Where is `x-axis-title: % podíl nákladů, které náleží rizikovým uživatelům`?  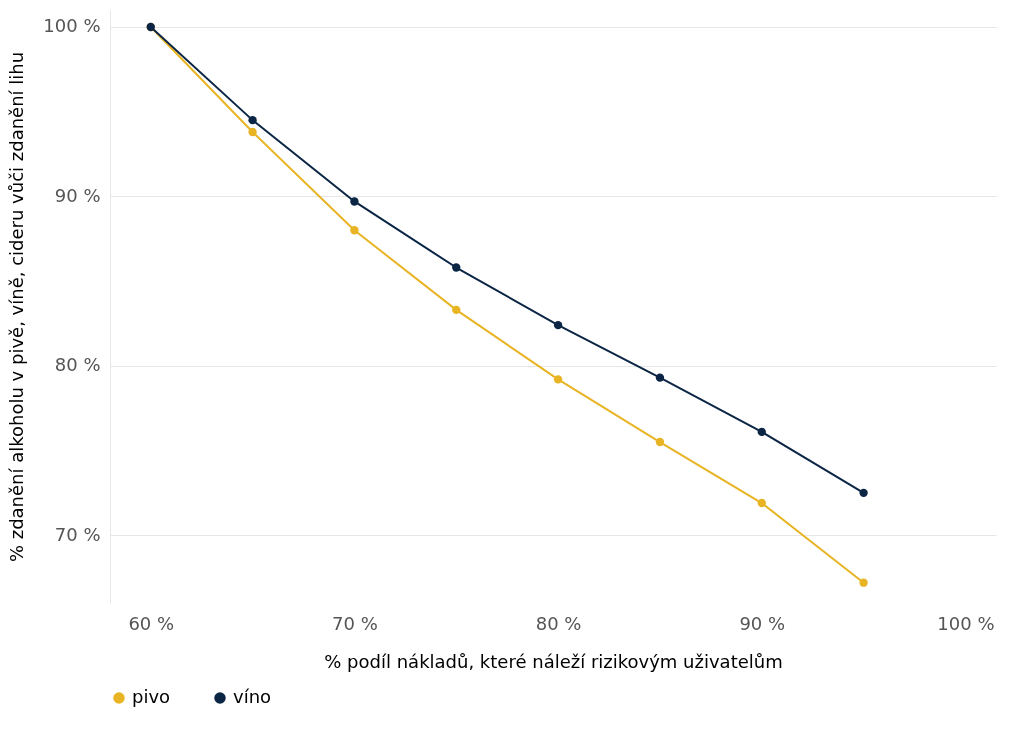
x-axis-title: % podíl nákladů, které náleží rizikovým uživatelům is located at coordinates (553, 661).